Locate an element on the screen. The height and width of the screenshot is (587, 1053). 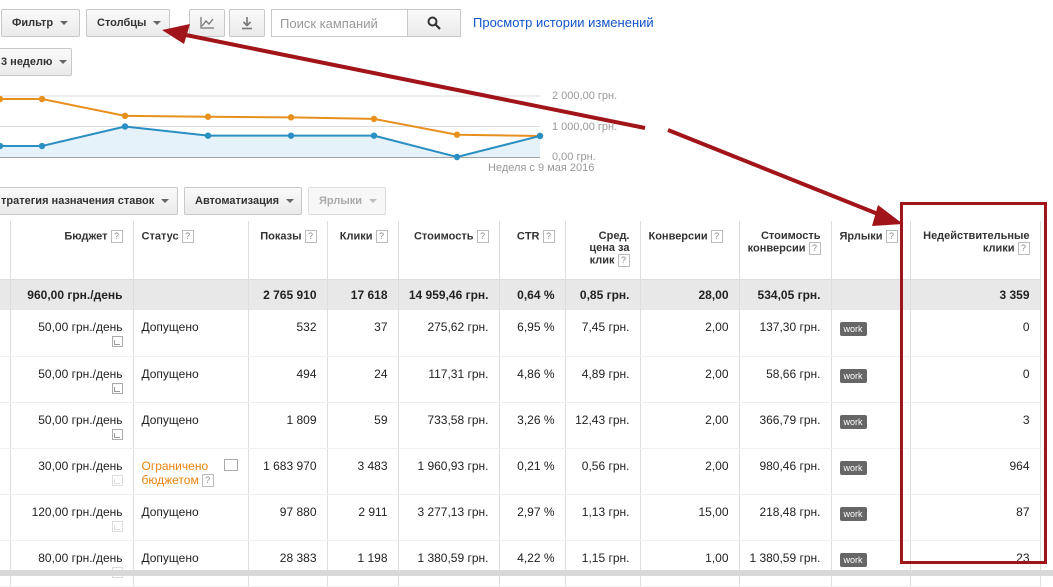
chevron-down-icon is located at coordinates (63, 62).